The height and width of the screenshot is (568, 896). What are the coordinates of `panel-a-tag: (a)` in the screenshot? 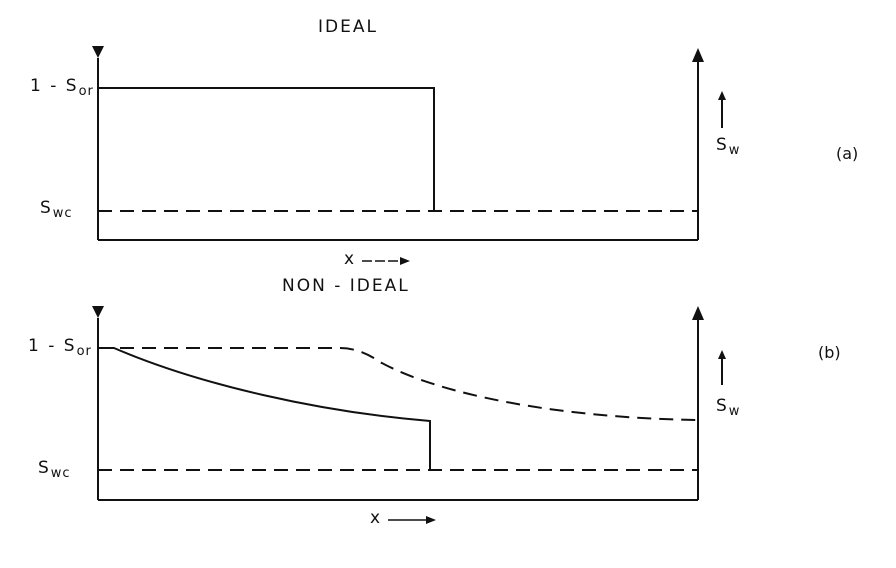 It's located at (847, 153).